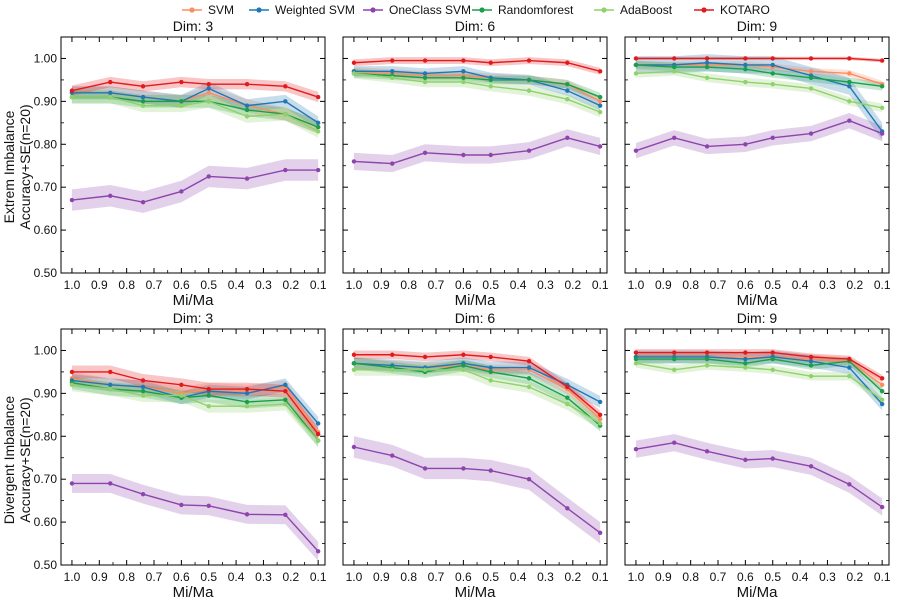 The width and height of the screenshot is (897, 602). I want to click on panel-title: Dim: 3, so click(193, 318).